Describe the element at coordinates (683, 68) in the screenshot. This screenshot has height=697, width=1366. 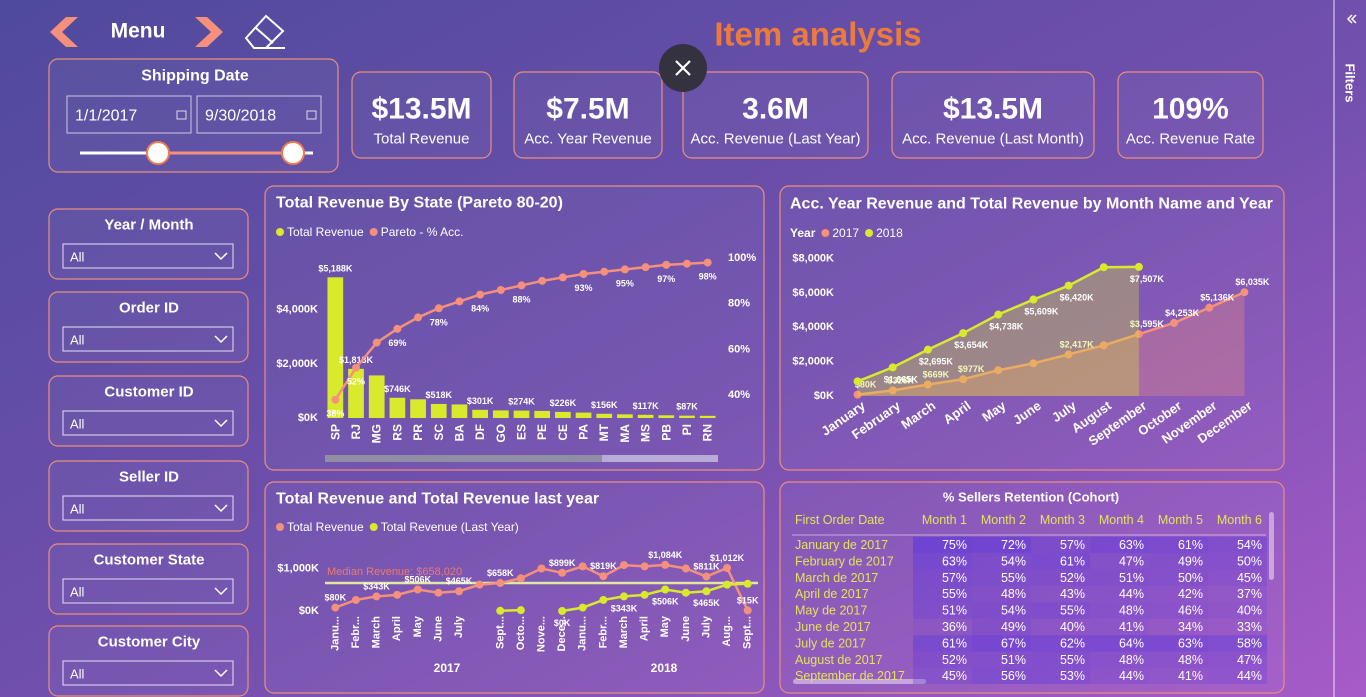
I see `close-icon` at that location.